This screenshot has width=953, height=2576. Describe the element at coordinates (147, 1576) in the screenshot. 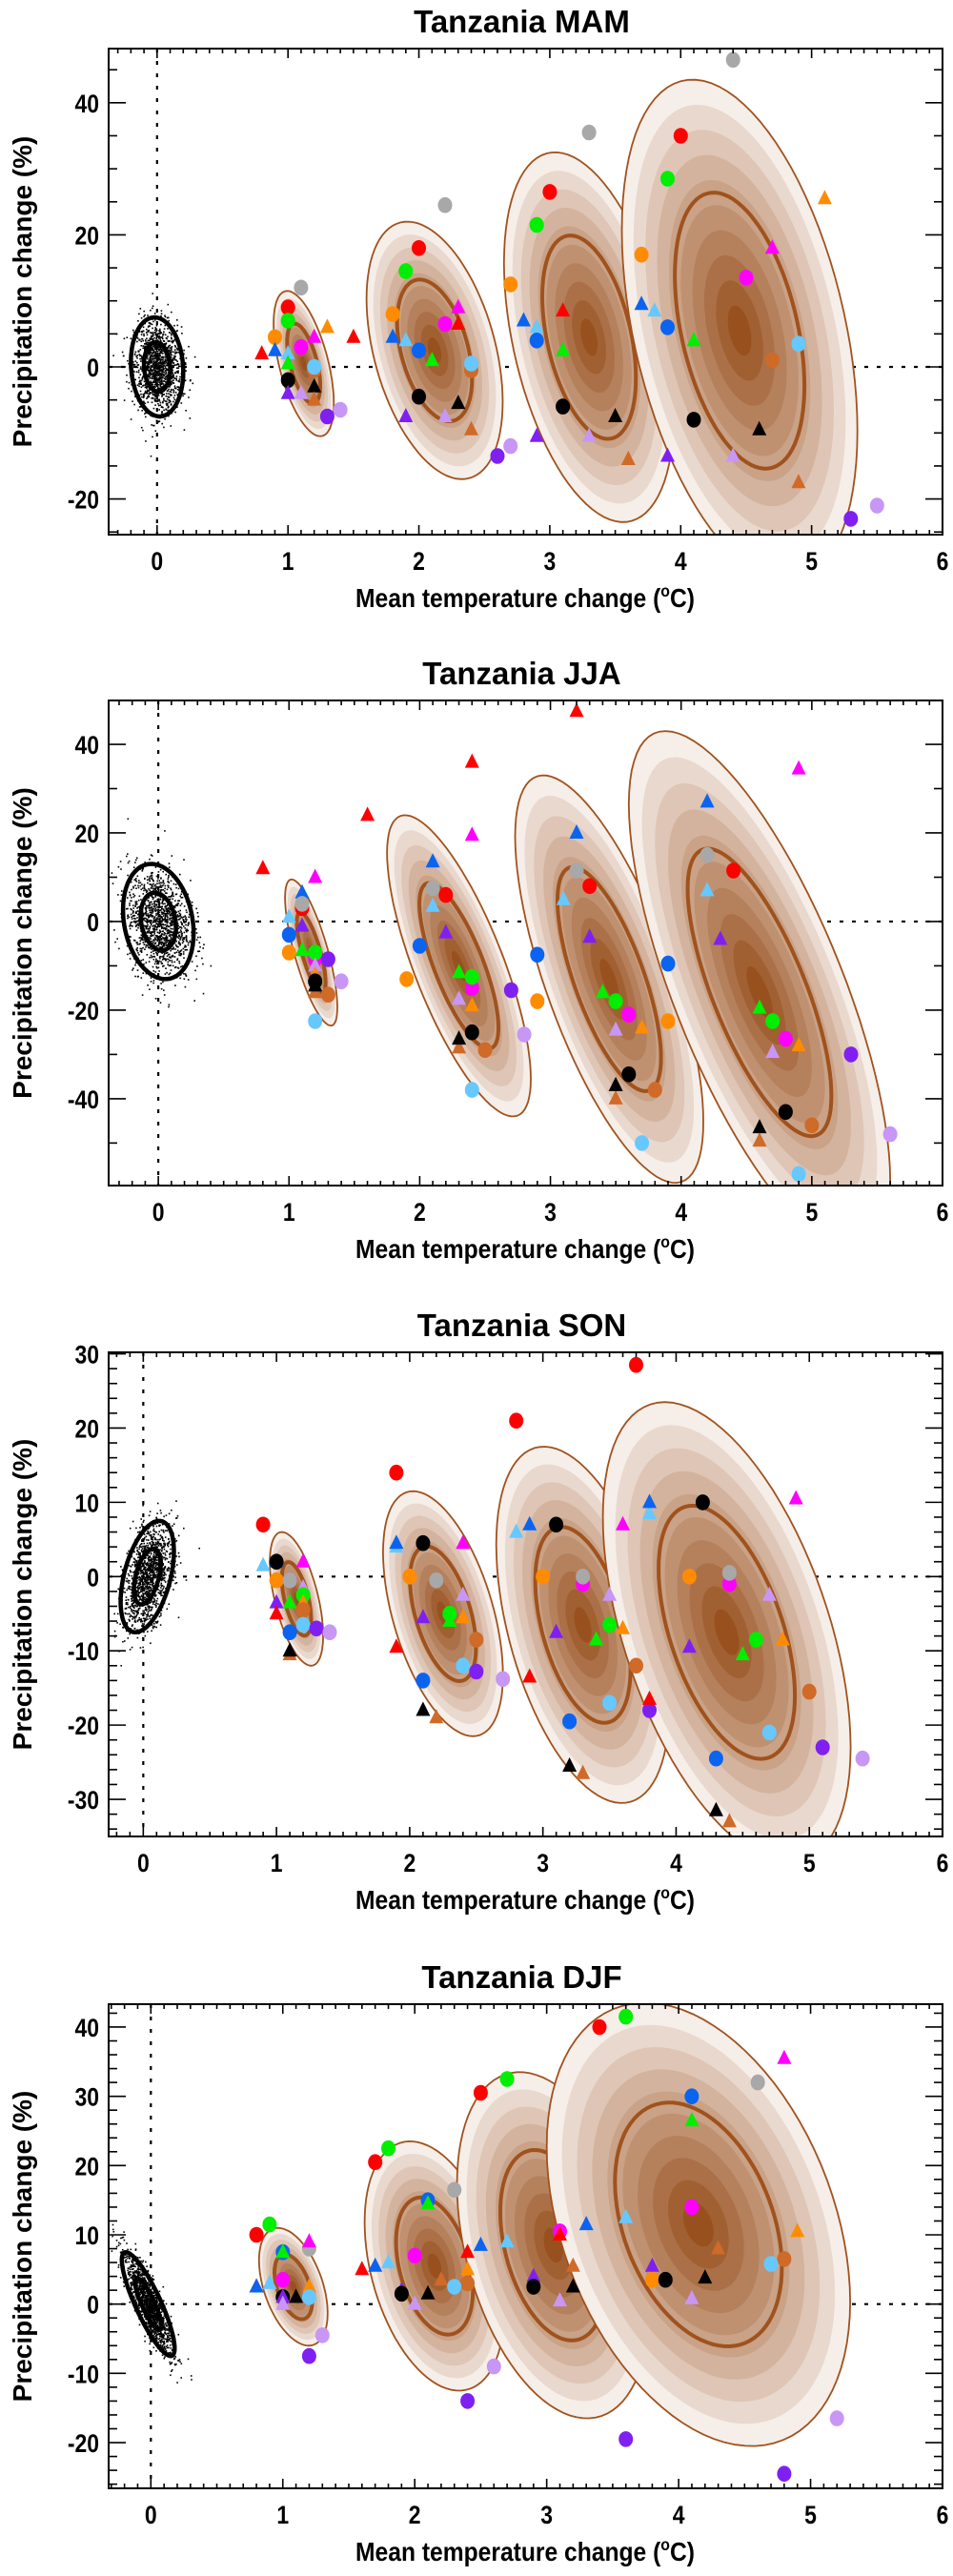

I see `control-outer-contour` at that location.